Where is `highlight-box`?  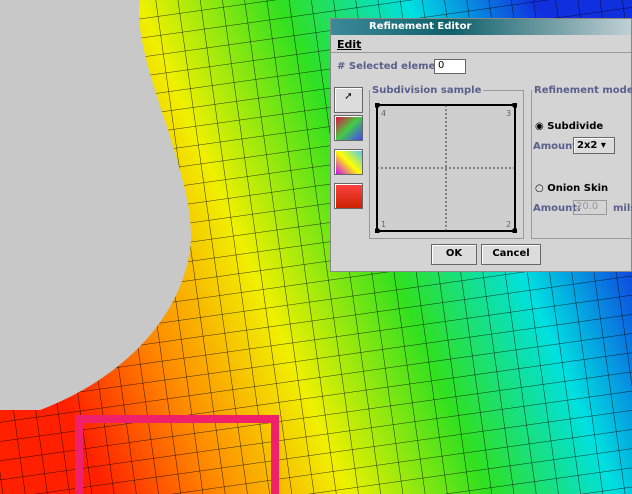 highlight-box is located at coordinates (177, 454).